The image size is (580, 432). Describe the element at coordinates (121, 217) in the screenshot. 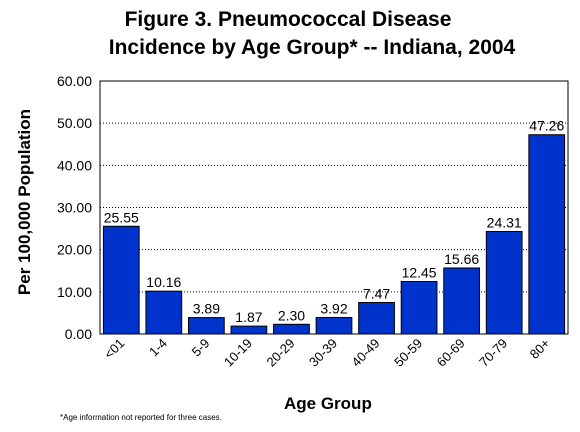

I see `data-label: 25.55` at that location.